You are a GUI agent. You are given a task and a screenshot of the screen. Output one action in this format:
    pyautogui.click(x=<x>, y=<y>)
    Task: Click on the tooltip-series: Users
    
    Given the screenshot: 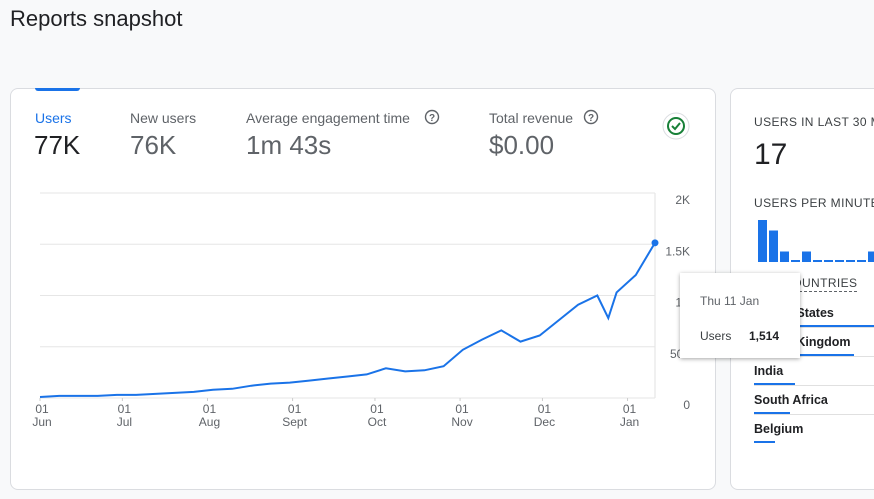 What is the action you would take?
    pyautogui.click(x=716, y=336)
    